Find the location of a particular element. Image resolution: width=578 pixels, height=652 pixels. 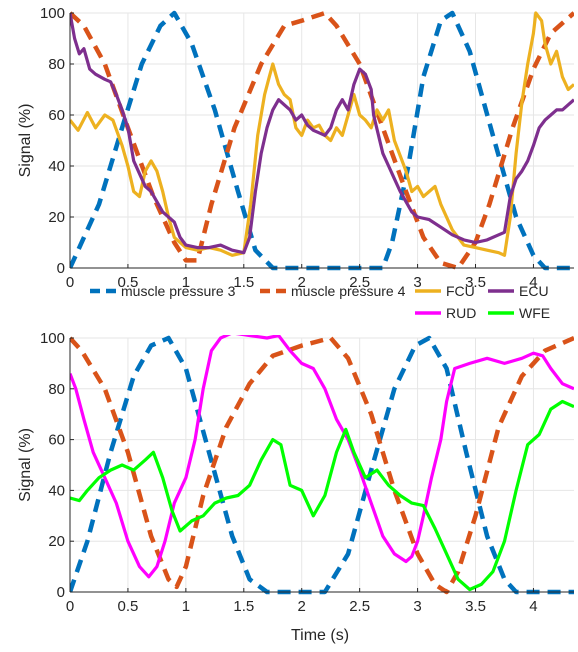

legend-label: ECU is located at coordinates (534, 291).